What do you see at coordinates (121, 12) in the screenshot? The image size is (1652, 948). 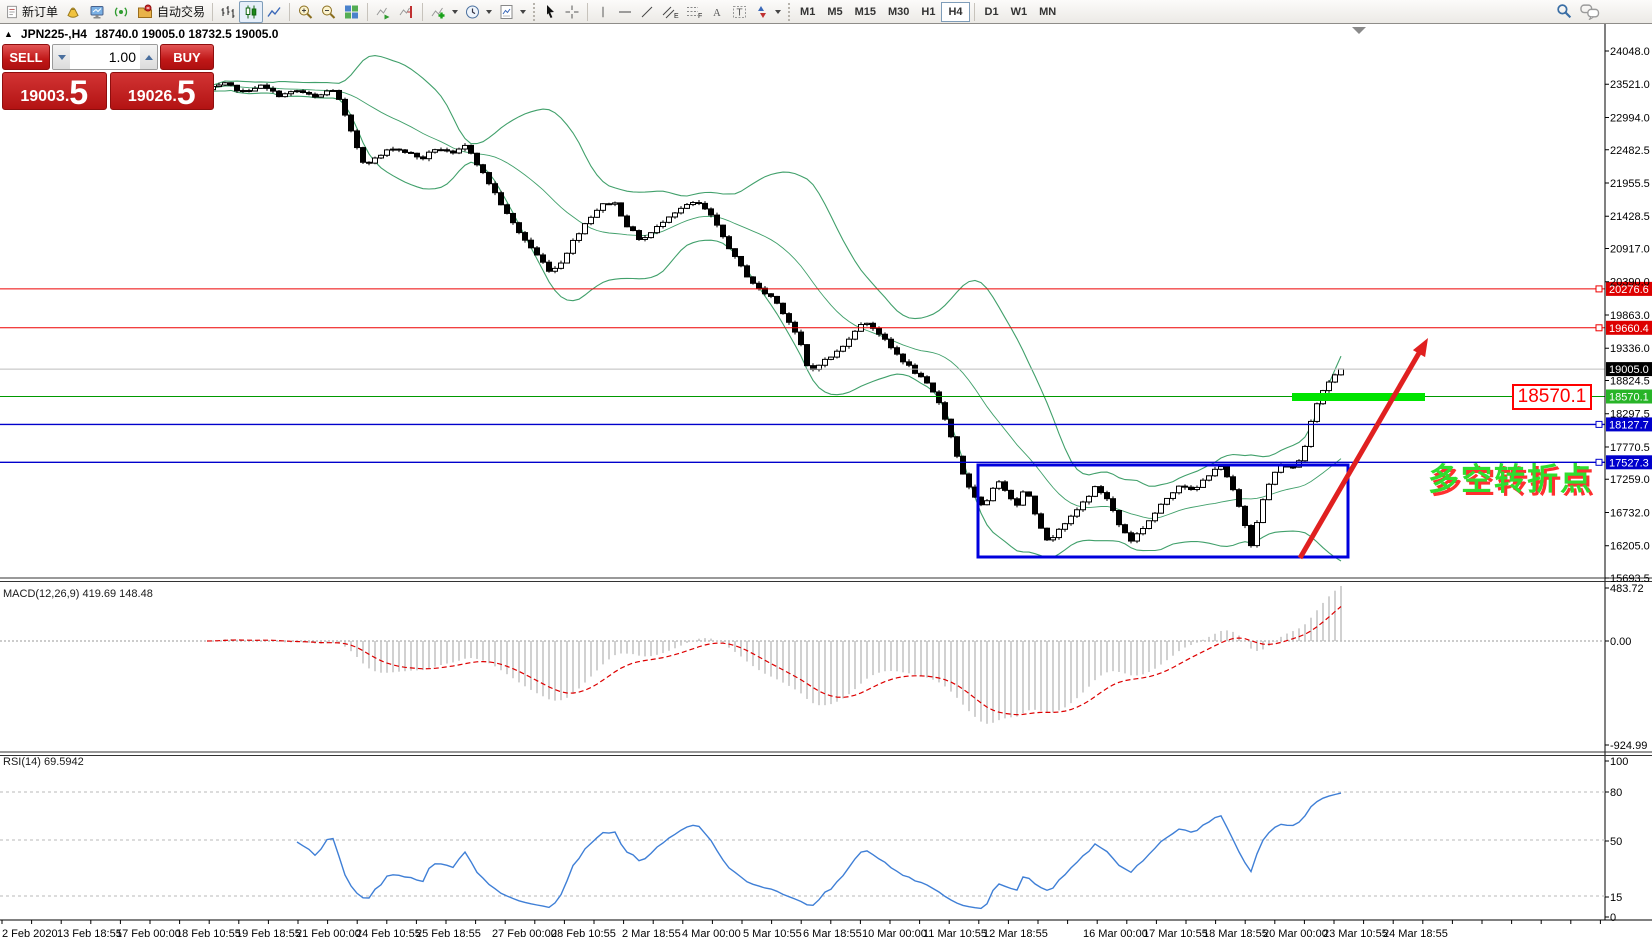 I see `signal-button` at bounding box center [121, 12].